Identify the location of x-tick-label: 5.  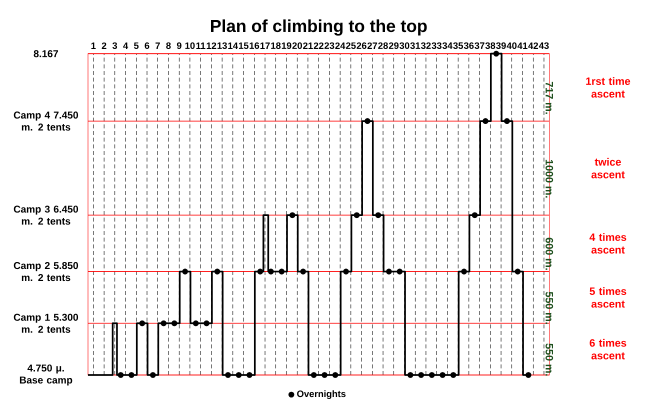
(136, 45).